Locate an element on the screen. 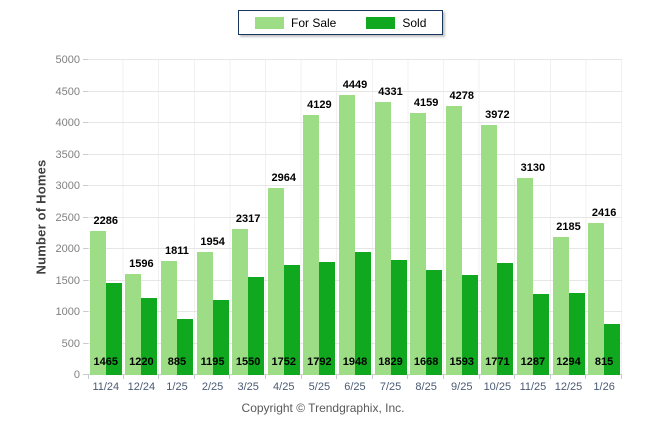 The height and width of the screenshot is (434, 646). gridline-4000: 4000 is located at coordinates (339, 123).